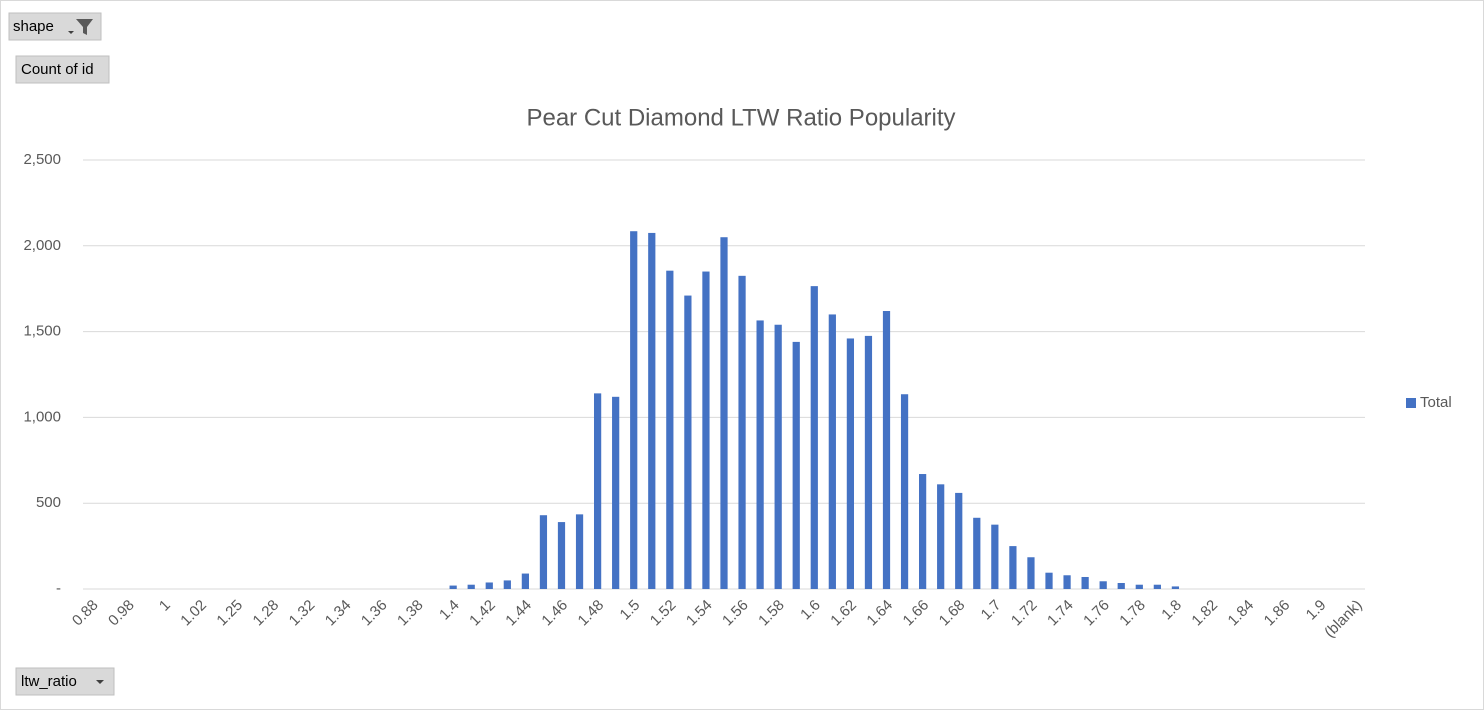 The width and height of the screenshot is (1484, 710). Describe the element at coordinates (57, 69) in the screenshot. I see `value-field: Count of id` at that location.